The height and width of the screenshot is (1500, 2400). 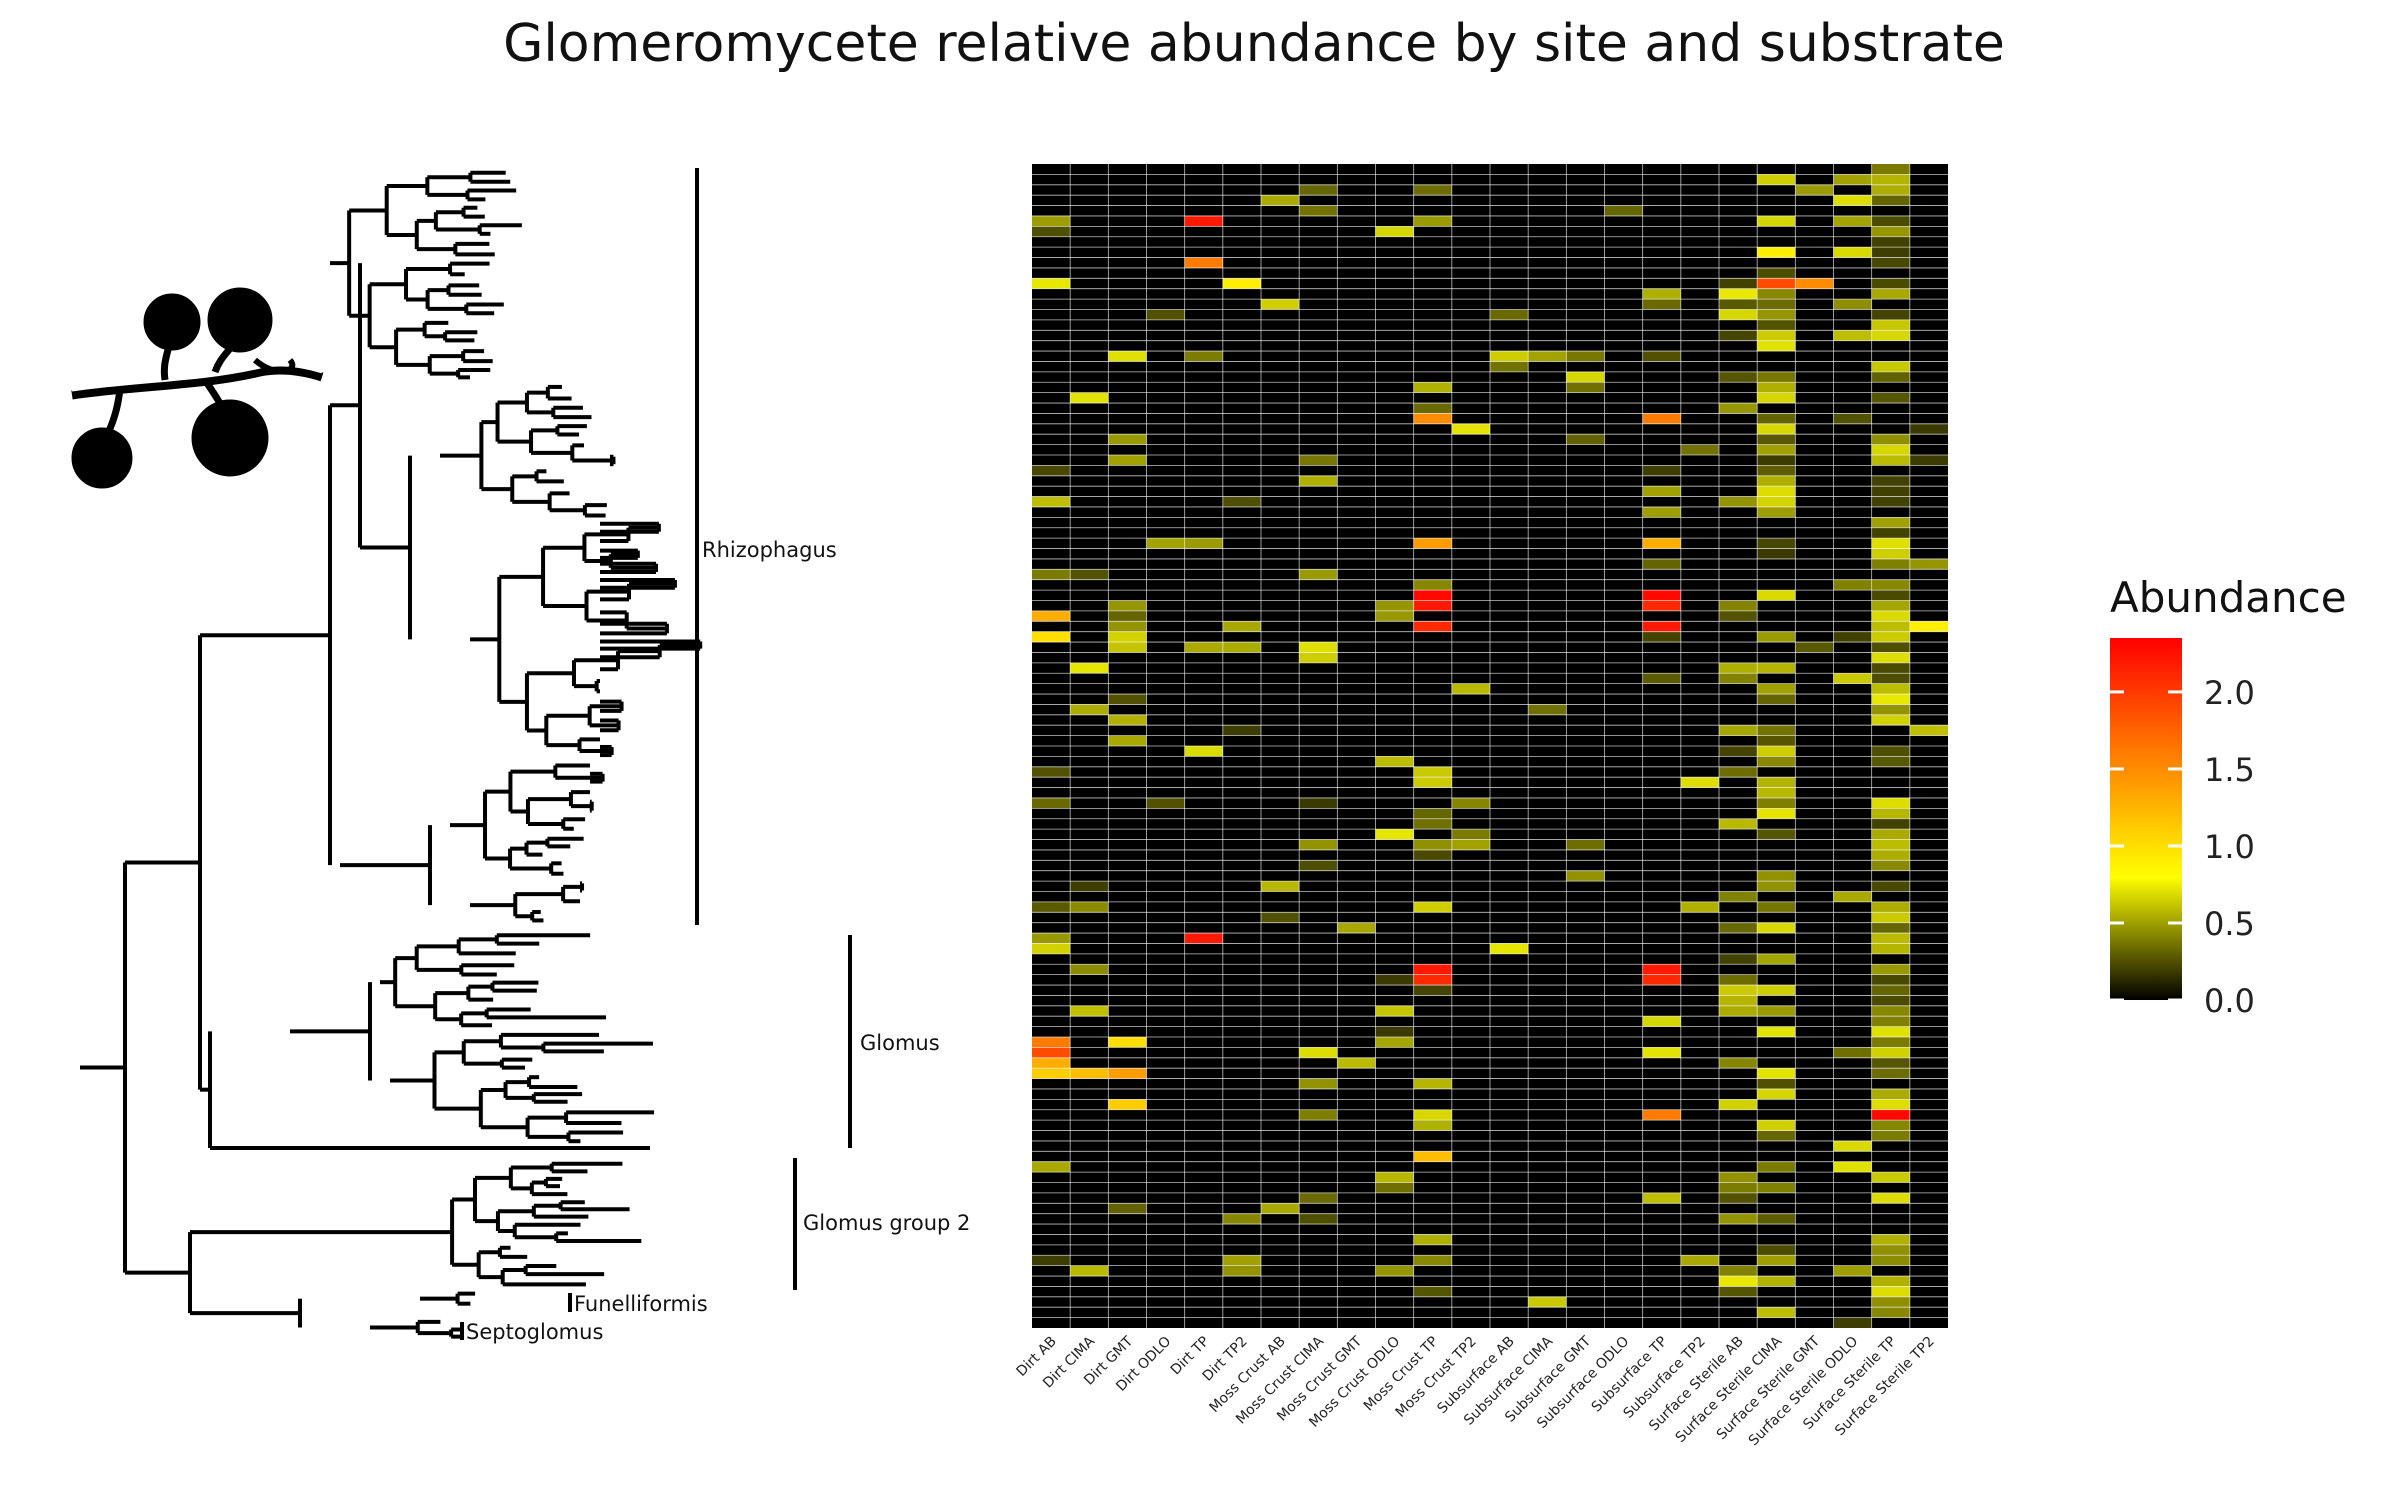 I want to click on legend-tick-label: 1.0, so click(x=2229, y=847).